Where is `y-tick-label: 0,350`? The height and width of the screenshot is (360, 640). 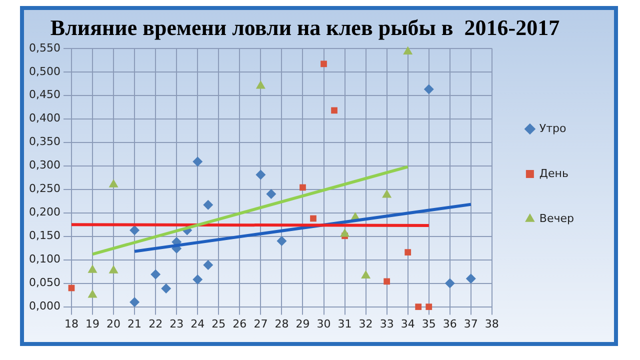 y-tick-label: 0,350 is located at coordinates (44, 141).